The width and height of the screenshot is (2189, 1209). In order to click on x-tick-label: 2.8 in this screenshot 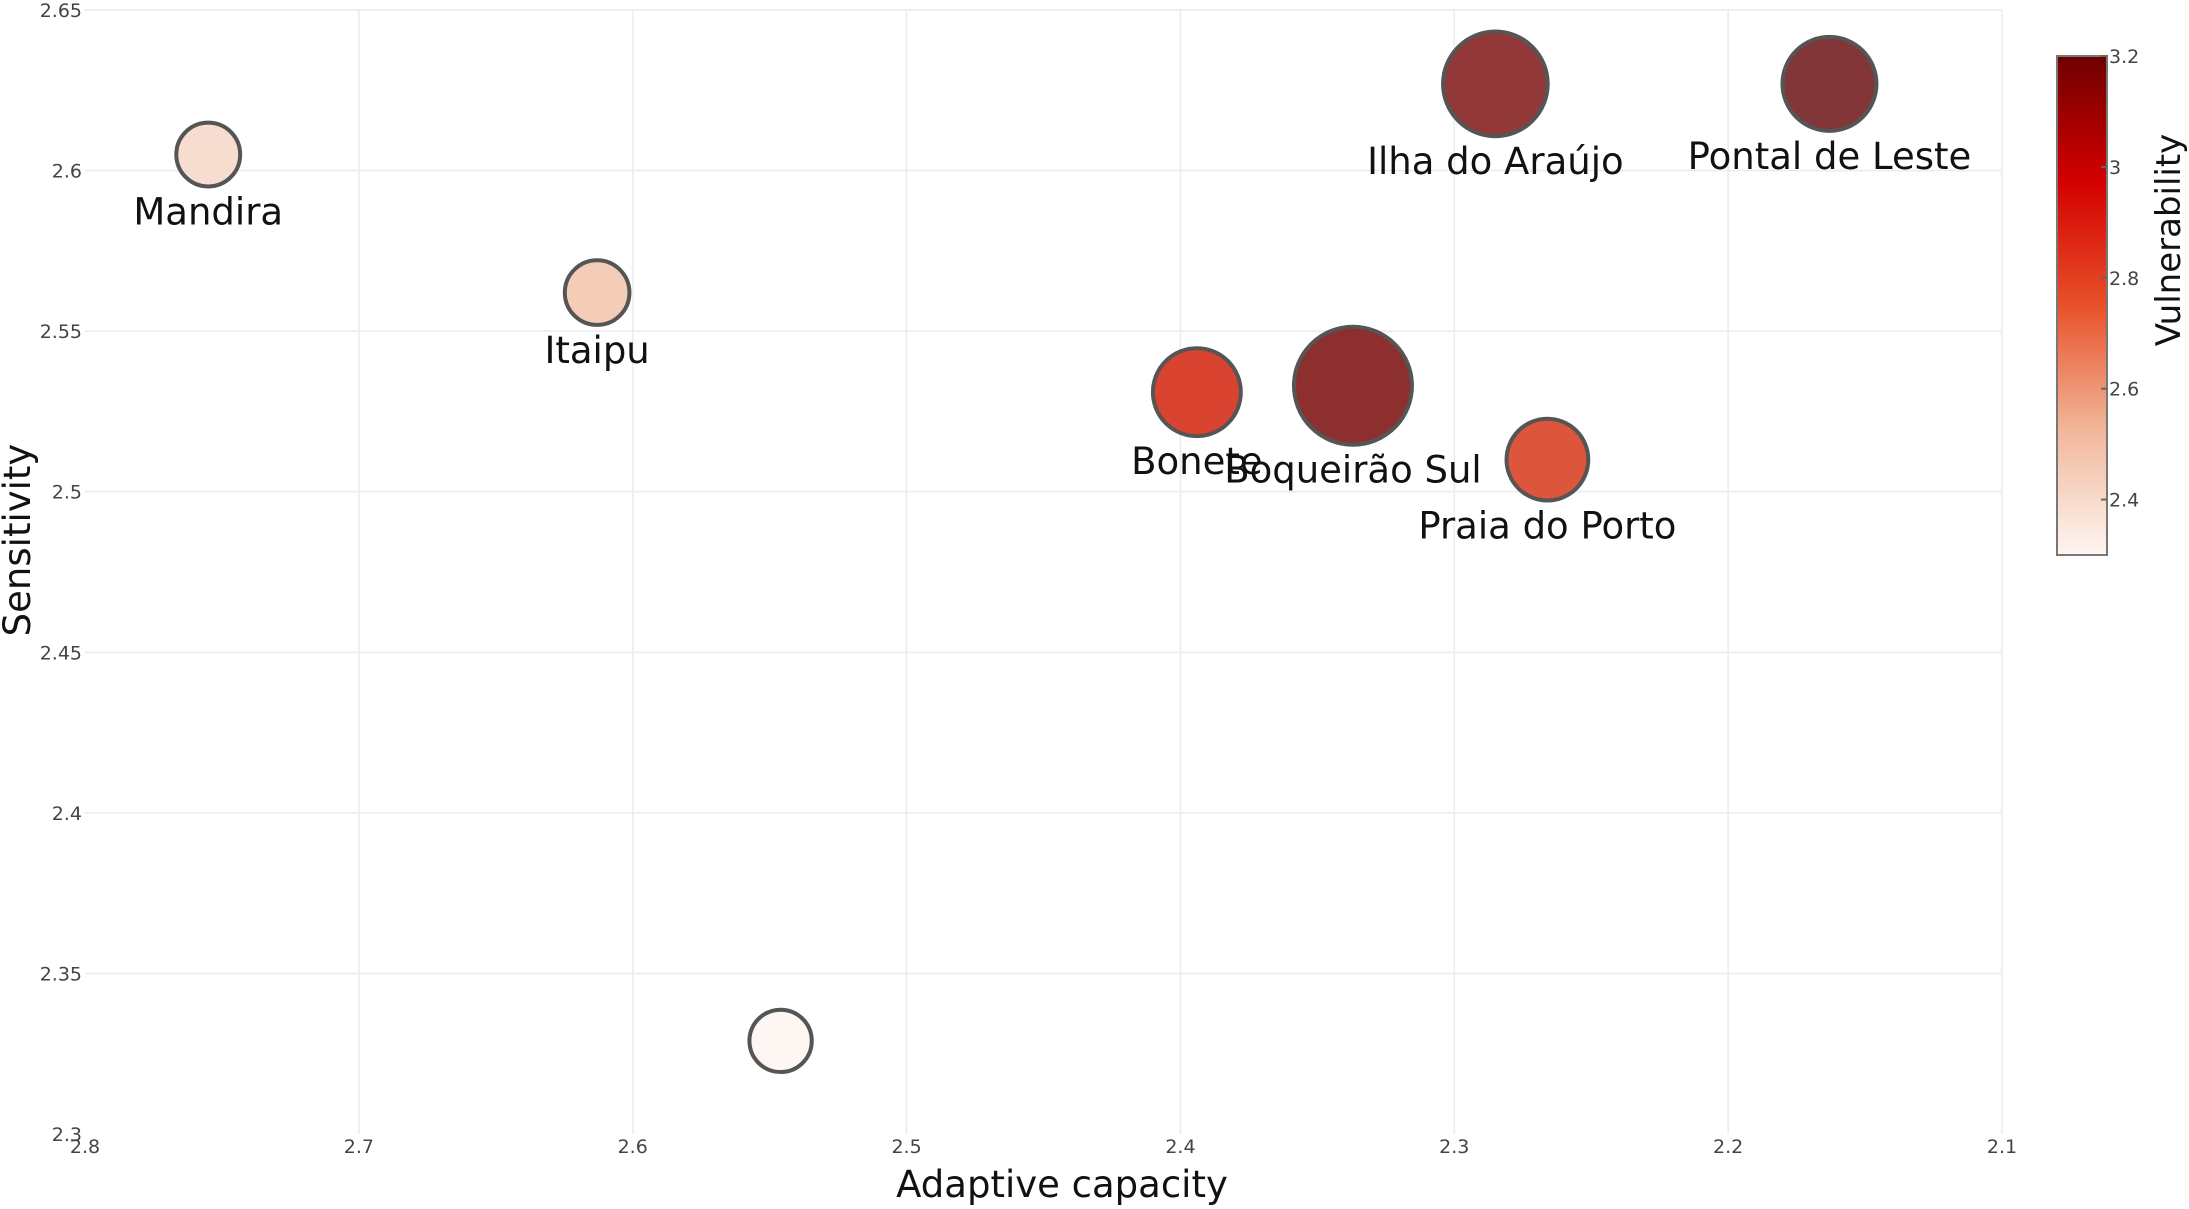, I will do `click(85, 1147)`.